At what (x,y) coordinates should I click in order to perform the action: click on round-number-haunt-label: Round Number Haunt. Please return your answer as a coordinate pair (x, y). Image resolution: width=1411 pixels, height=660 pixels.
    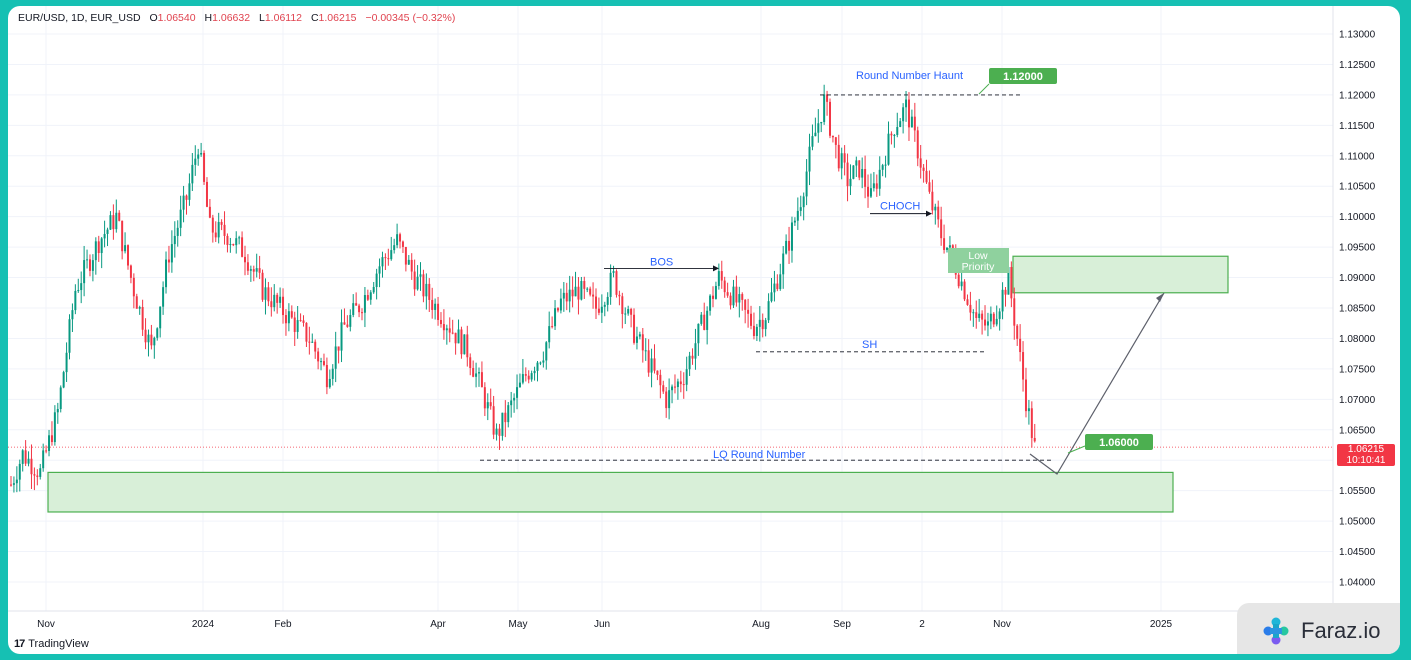
    Looking at the image, I should click on (909, 76).